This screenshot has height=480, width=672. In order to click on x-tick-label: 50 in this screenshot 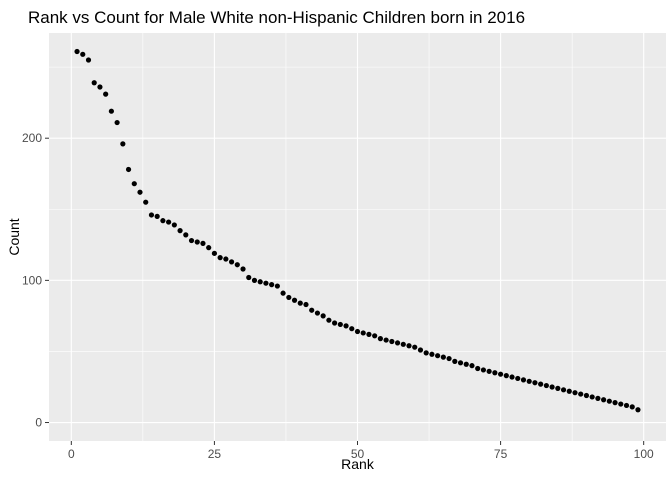, I will do `click(358, 454)`.